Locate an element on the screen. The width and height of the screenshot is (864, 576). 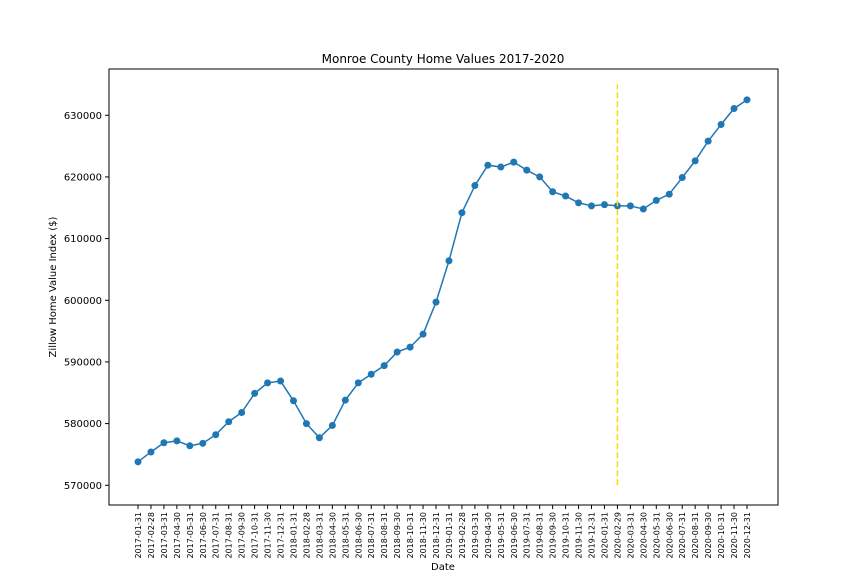
x-tick-label: 2017-11-30 is located at coordinates (268, 535).